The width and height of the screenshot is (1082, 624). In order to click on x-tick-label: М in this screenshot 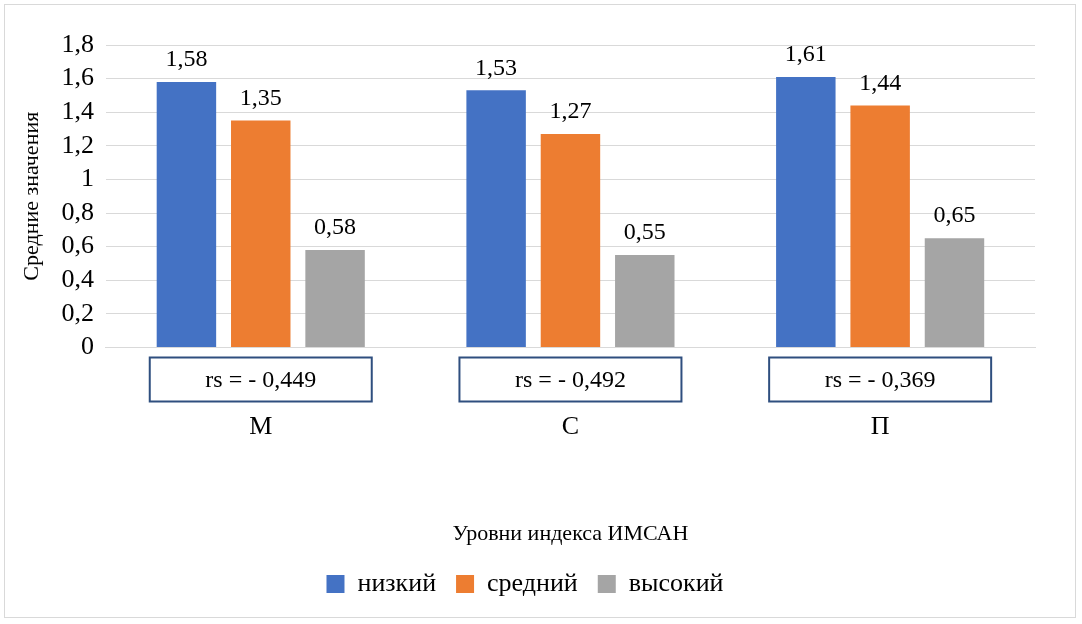, I will do `click(261, 425)`.